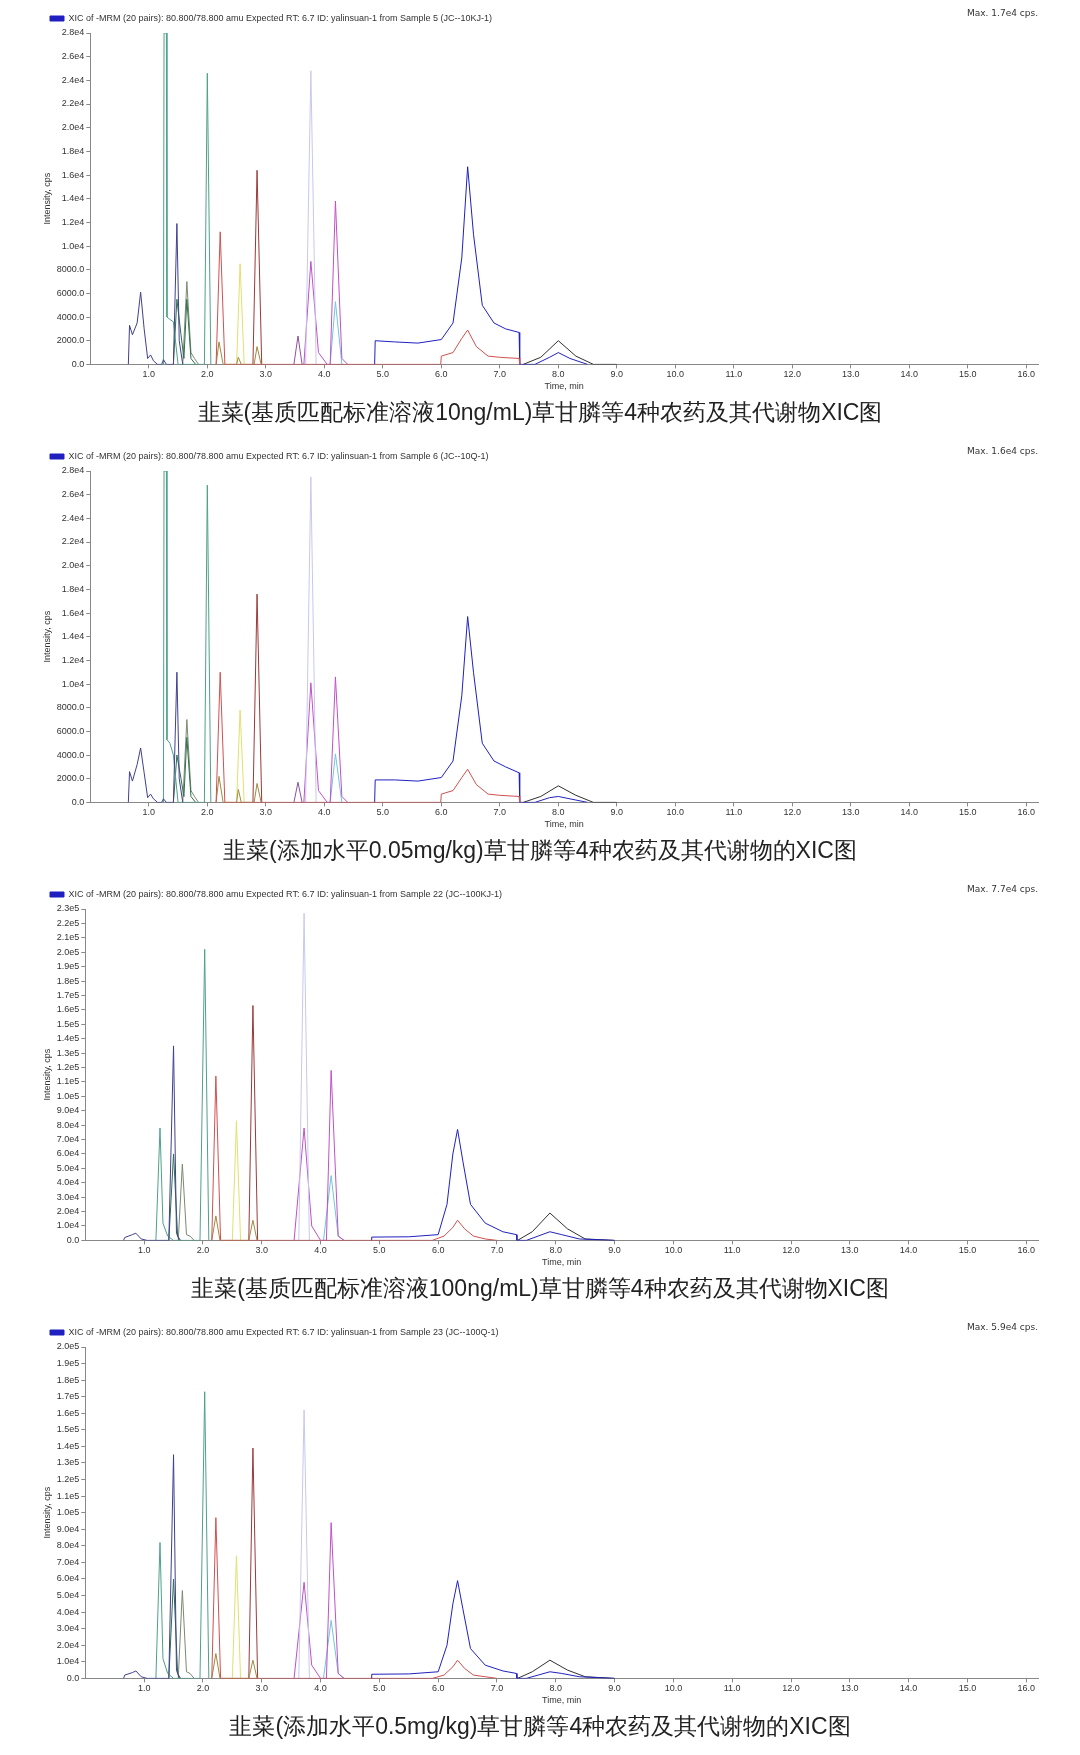 The height and width of the screenshot is (1755, 1080). I want to click on y-tick-label: 8000.0, so click(70, 707).